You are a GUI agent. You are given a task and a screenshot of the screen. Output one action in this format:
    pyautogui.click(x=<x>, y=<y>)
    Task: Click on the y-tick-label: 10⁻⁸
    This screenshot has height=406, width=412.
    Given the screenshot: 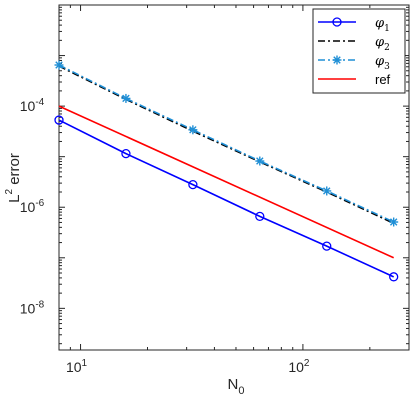 What is the action you would take?
    pyautogui.click(x=32, y=307)
    